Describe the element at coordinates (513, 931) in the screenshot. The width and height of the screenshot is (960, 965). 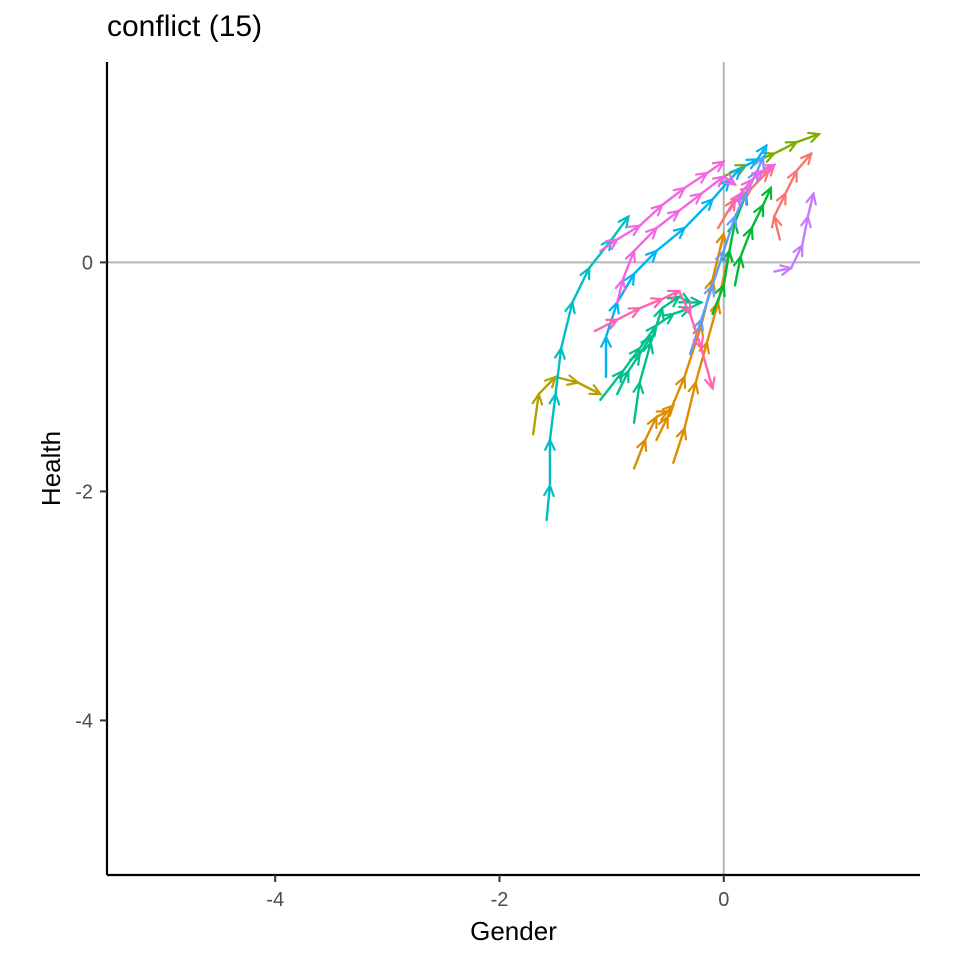
I see `x-axis-title: Gender` at that location.